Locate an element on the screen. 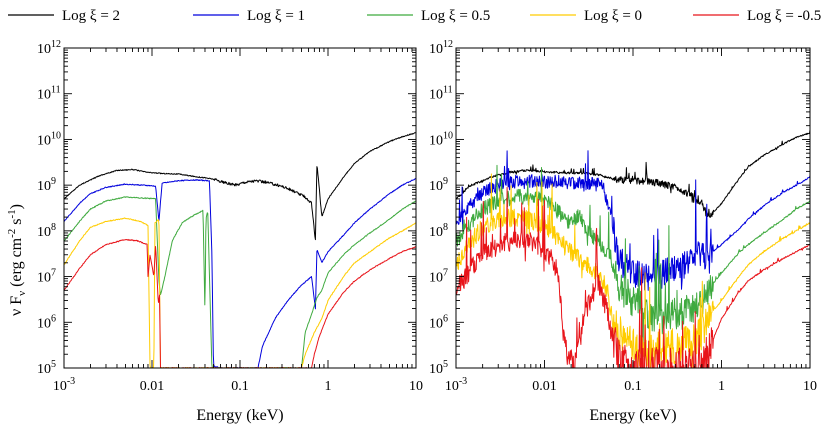 The image size is (830, 440). y-axis-label-exp1: -2 is located at coordinates (12, 233).